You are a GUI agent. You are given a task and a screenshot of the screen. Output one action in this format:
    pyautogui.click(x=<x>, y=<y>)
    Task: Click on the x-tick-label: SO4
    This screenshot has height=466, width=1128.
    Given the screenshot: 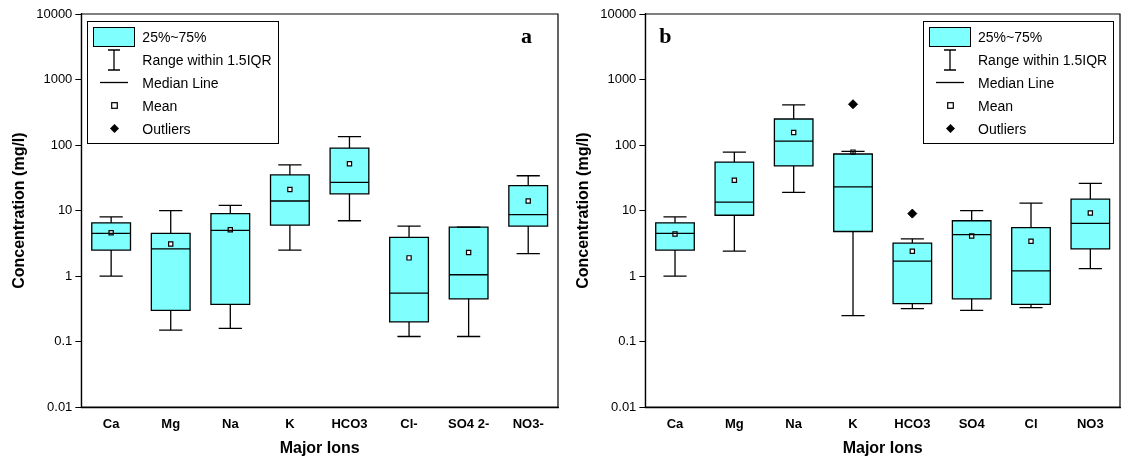 What is the action you would take?
    pyautogui.click(x=972, y=423)
    